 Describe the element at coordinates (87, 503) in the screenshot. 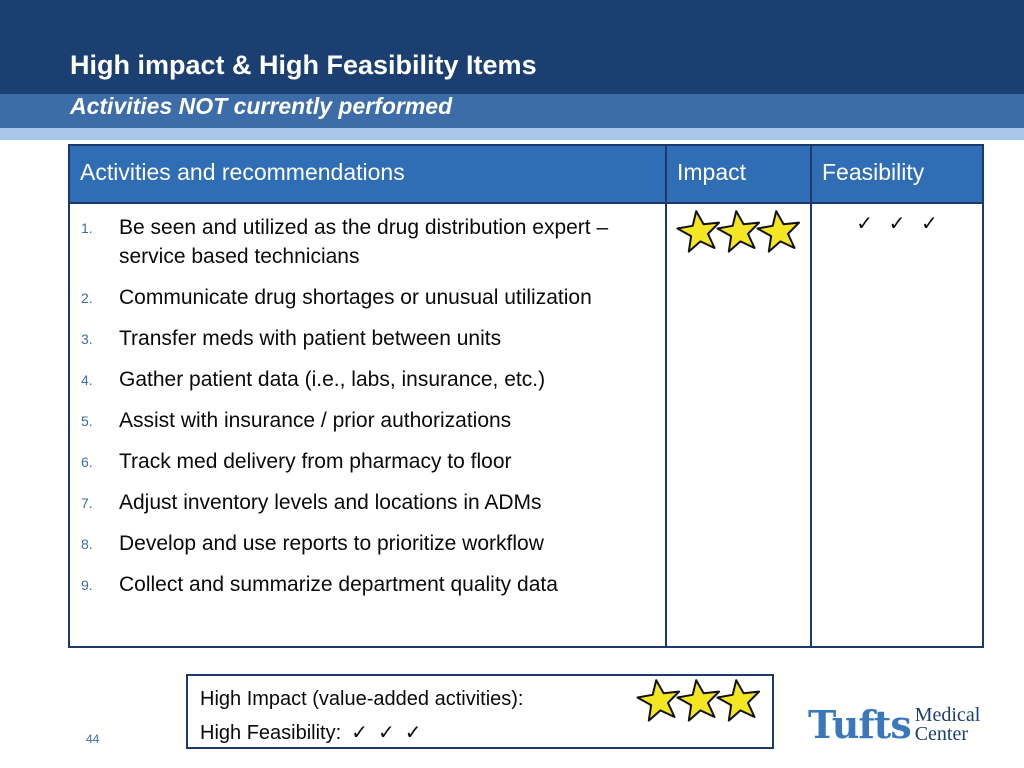

I see `list-item-number: 7.` at that location.